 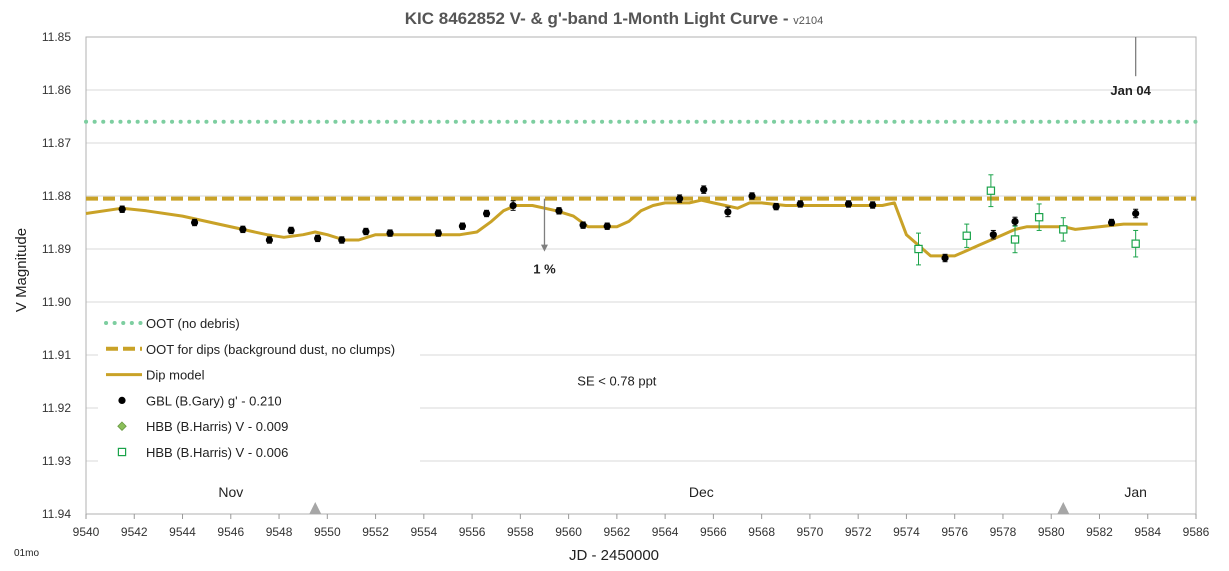 I want to click on corner-label: 01mo, so click(x=26, y=553).